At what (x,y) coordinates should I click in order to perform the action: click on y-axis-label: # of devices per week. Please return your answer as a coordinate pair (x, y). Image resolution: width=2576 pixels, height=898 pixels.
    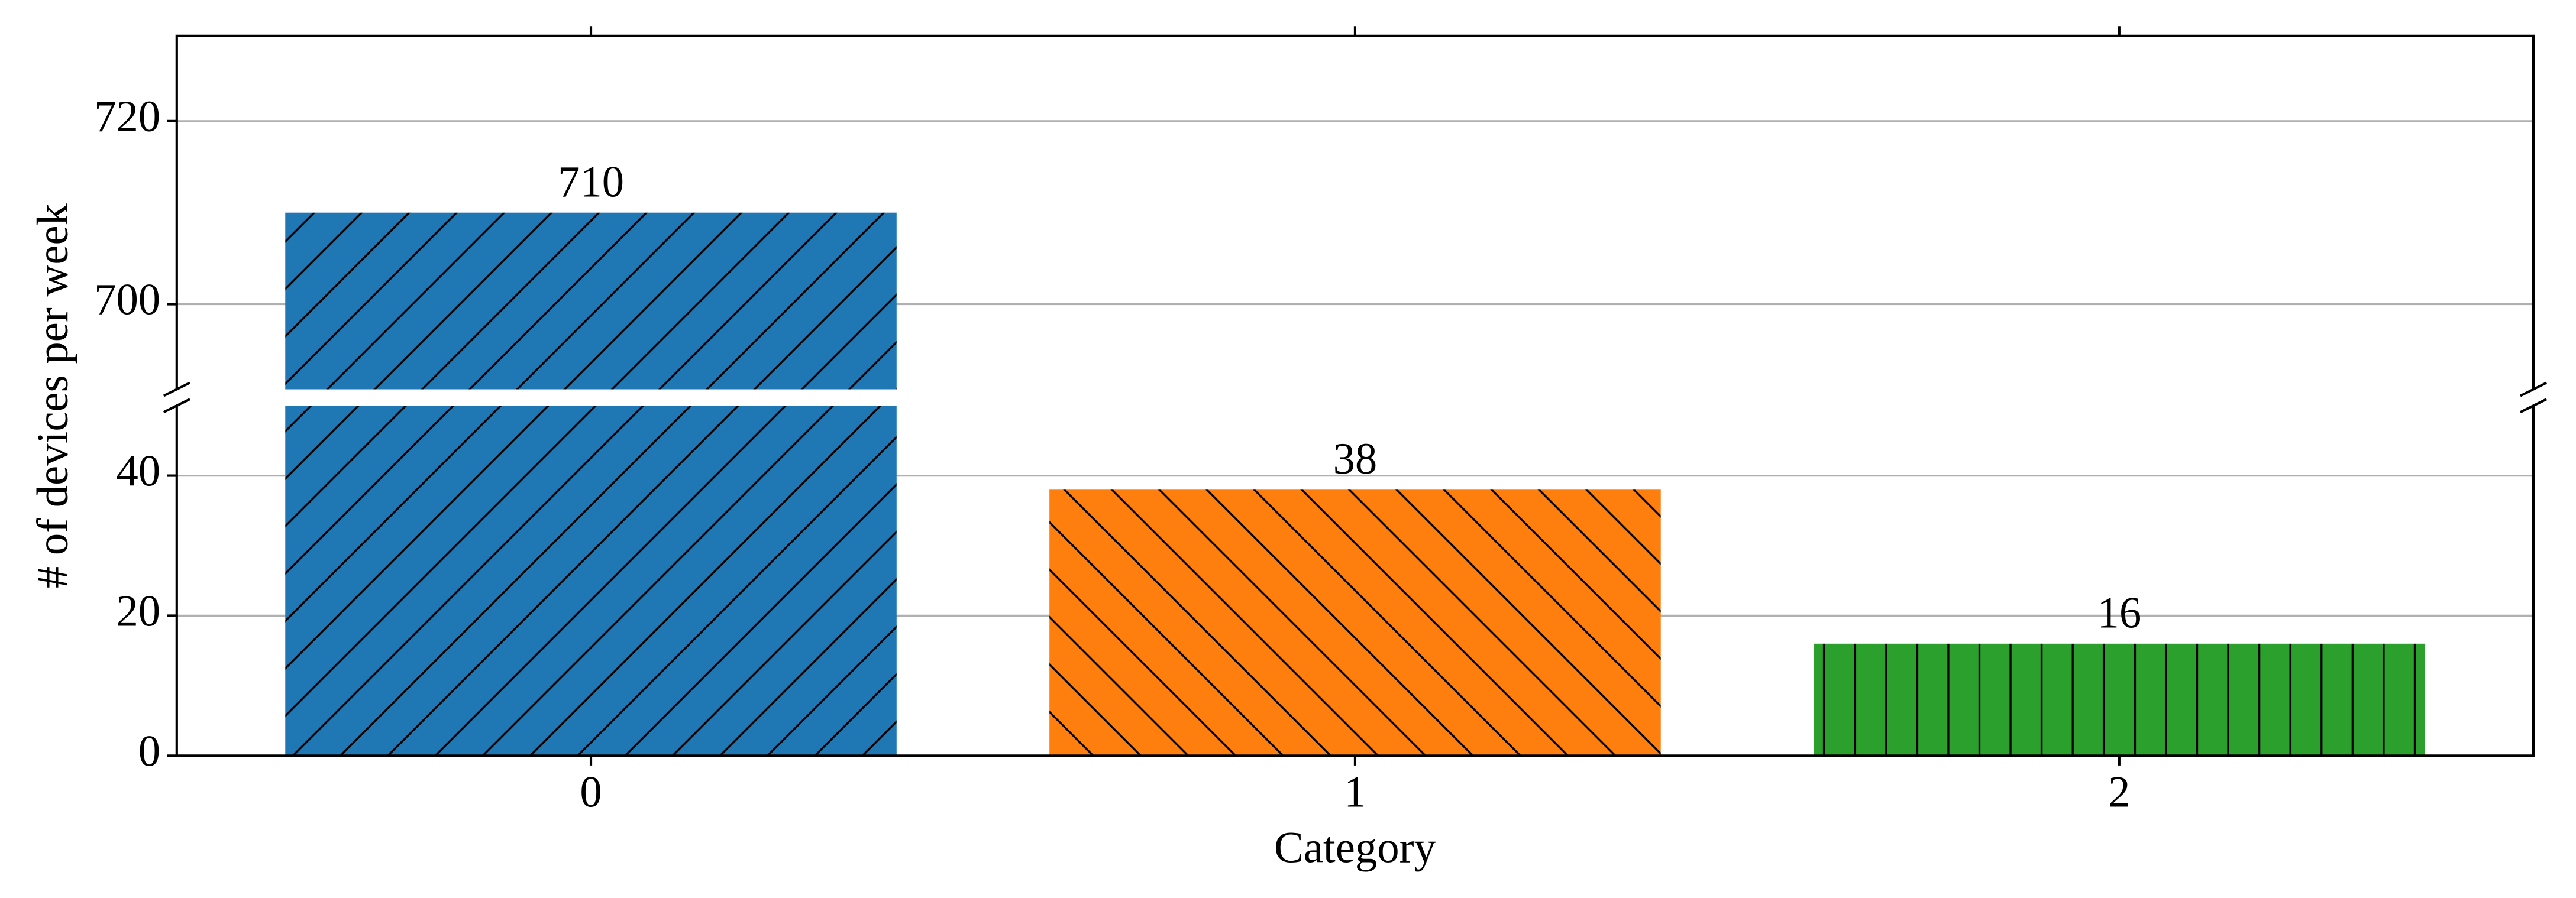
    Looking at the image, I should click on (52, 395).